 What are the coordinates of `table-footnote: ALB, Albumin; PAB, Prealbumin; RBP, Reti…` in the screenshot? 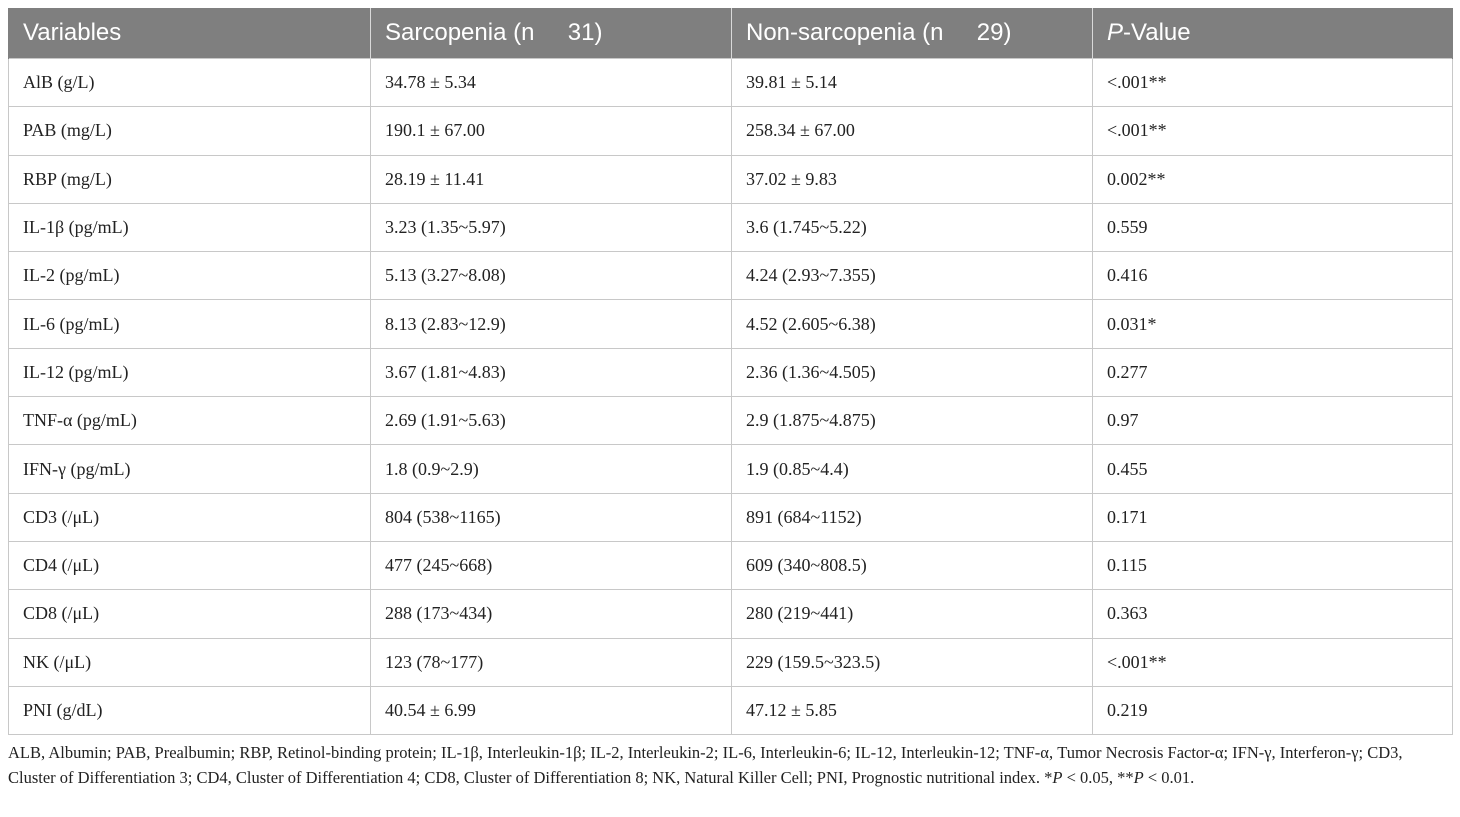 It's located at (730, 765).